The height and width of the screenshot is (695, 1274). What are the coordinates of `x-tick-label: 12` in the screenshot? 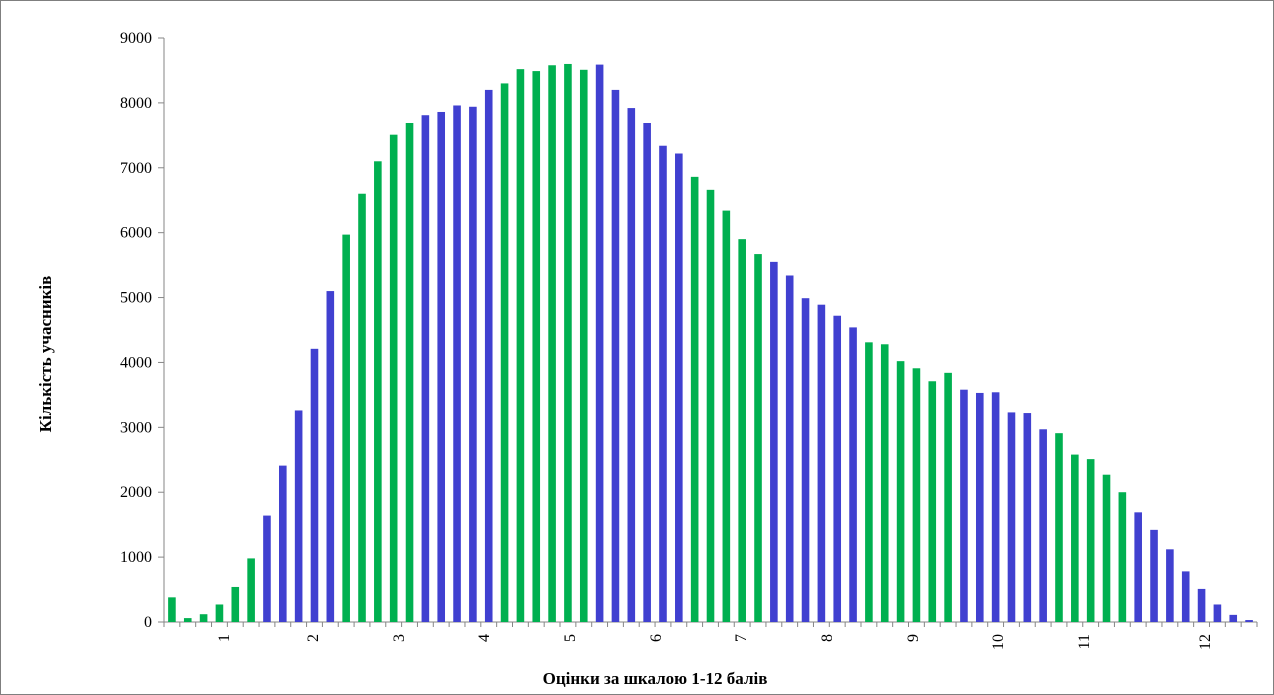 It's located at (1205, 642).